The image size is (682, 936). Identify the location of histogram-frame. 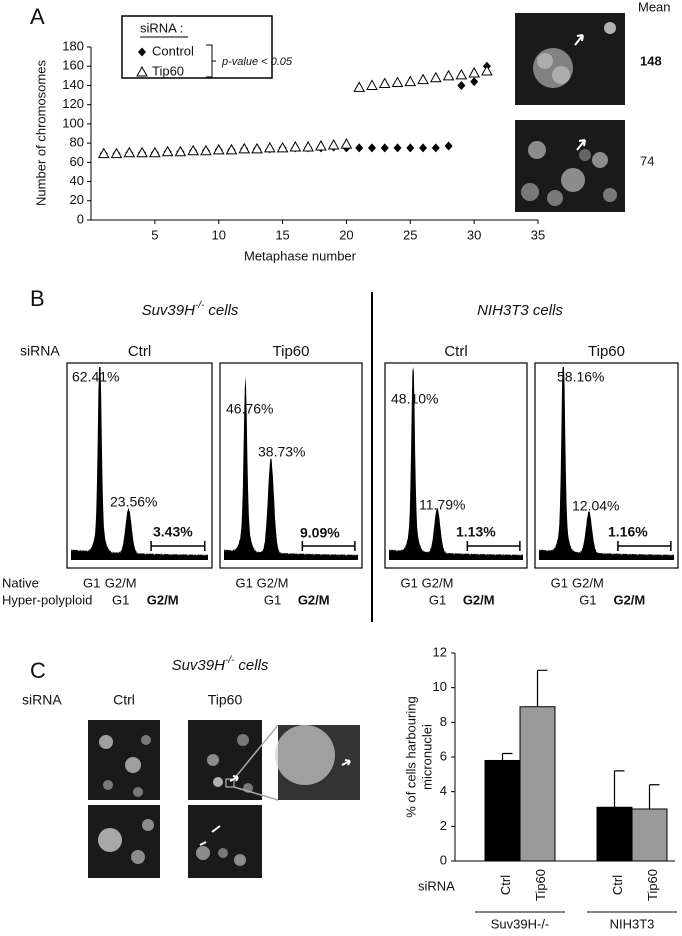
(606, 465).